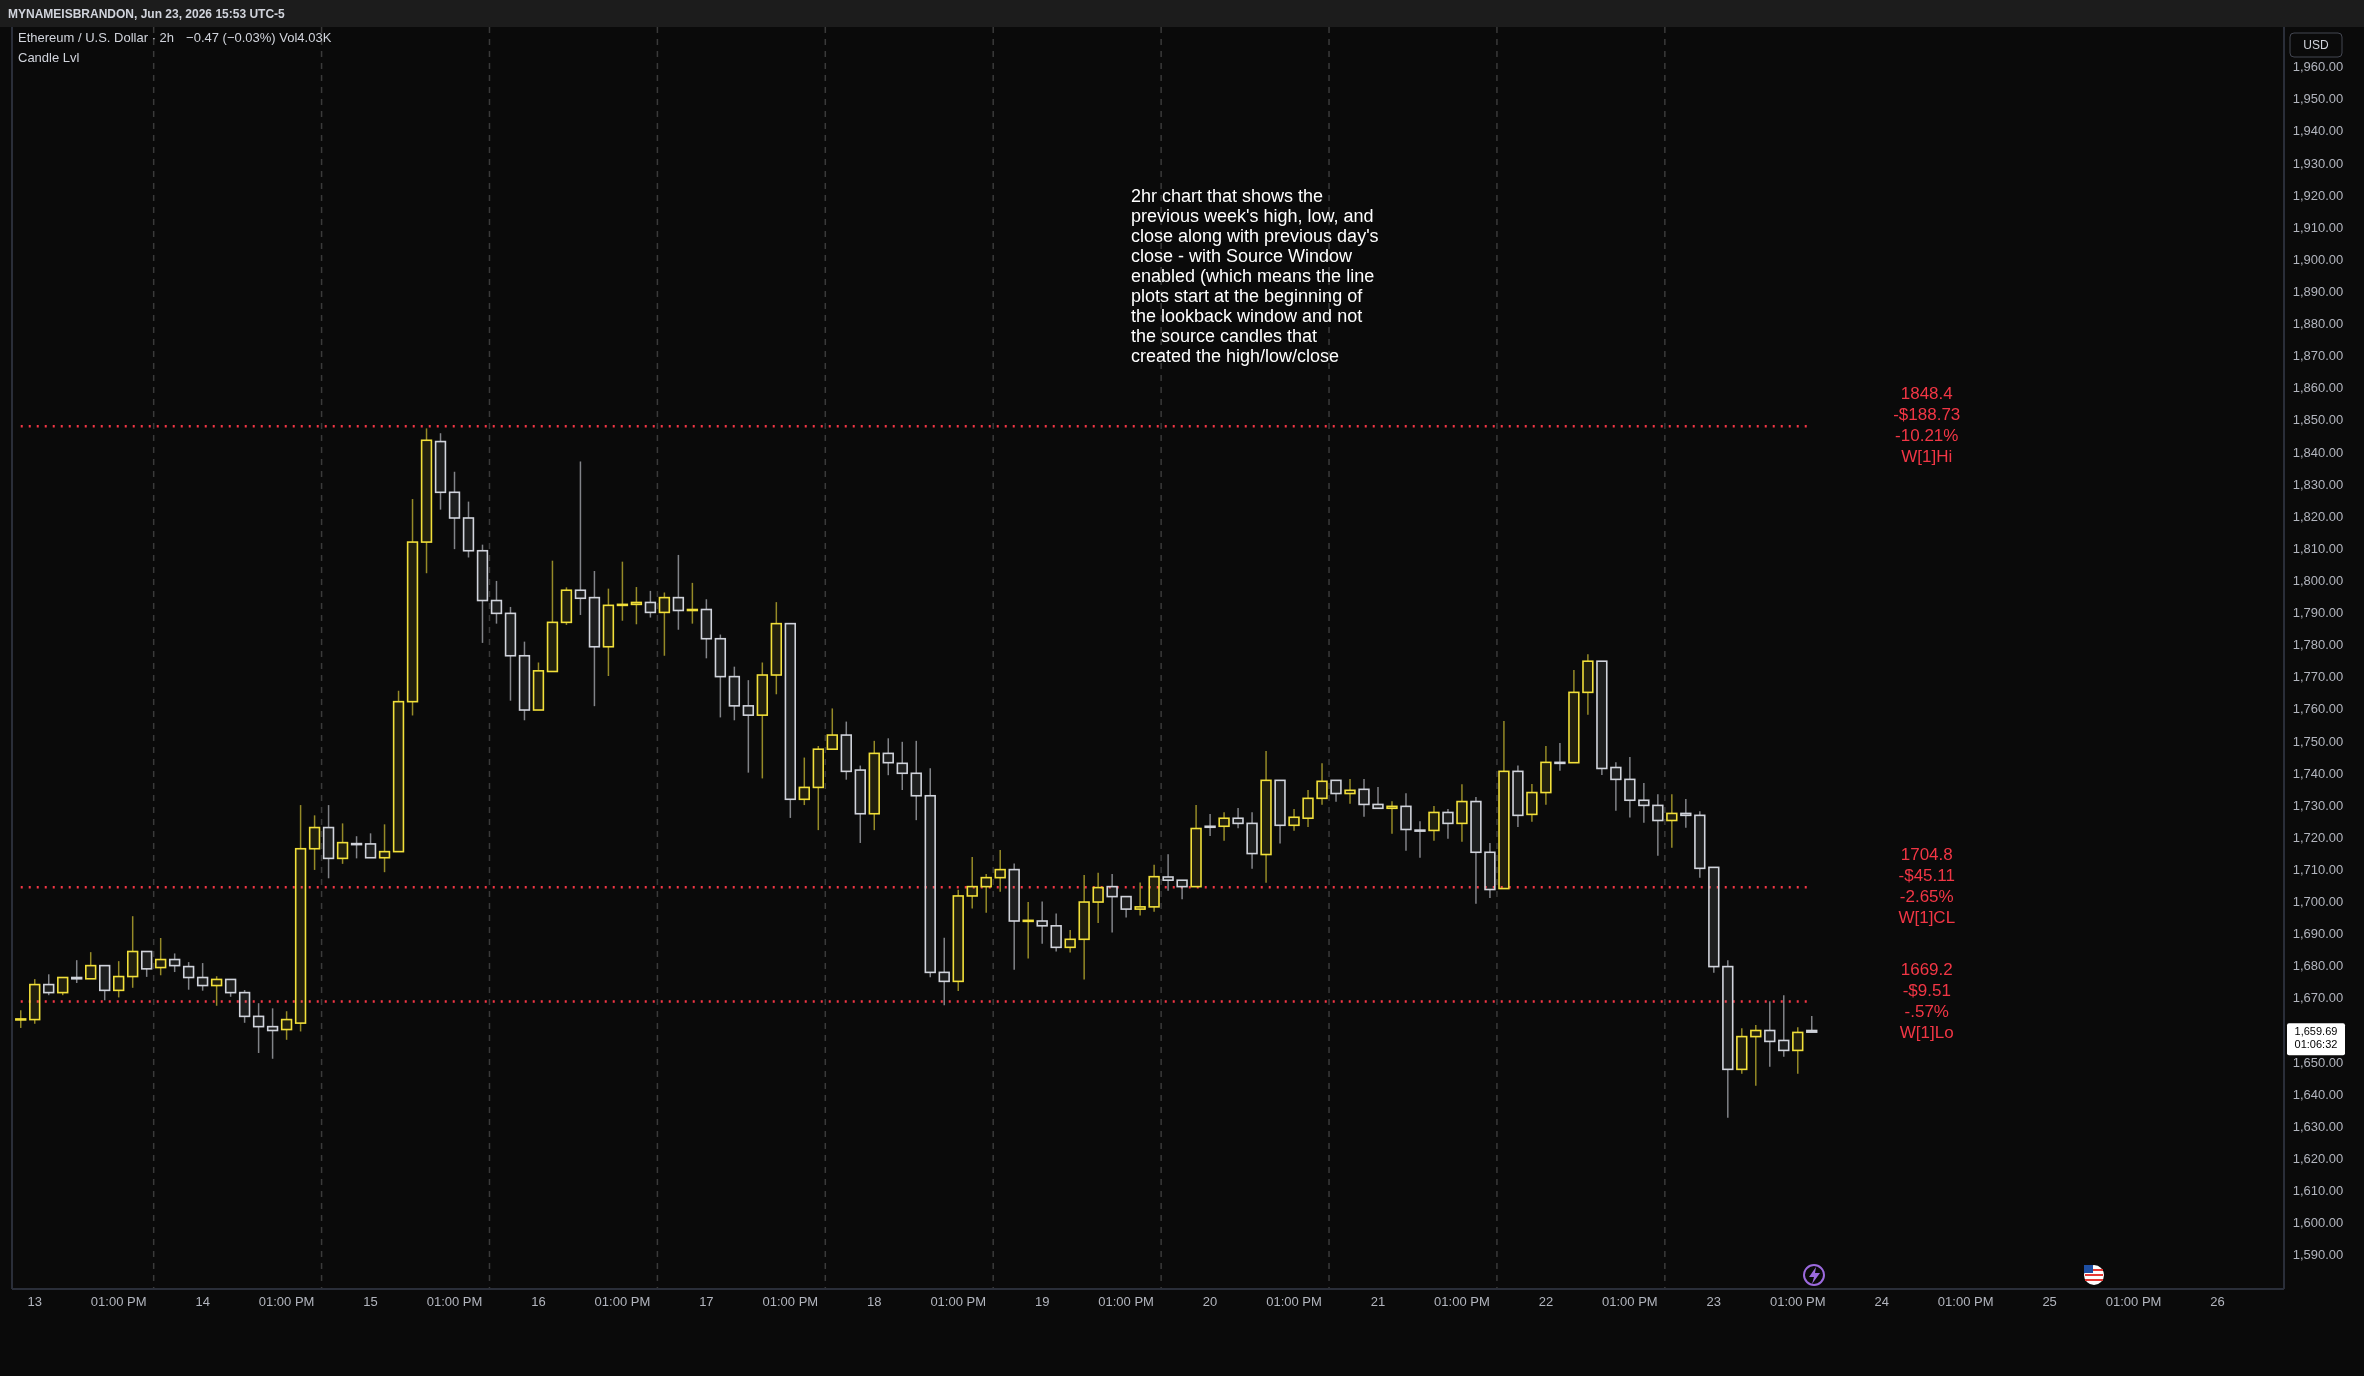 The width and height of the screenshot is (2364, 1376). Describe the element at coordinates (49, 57) in the screenshot. I see `annotation: Candle Lvl` at that location.